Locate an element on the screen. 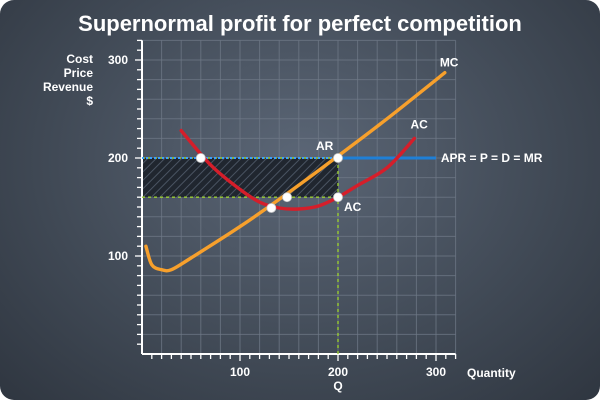 This screenshot has width=600, height=400. x-tick-label: 100 is located at coordinates (240, 372).